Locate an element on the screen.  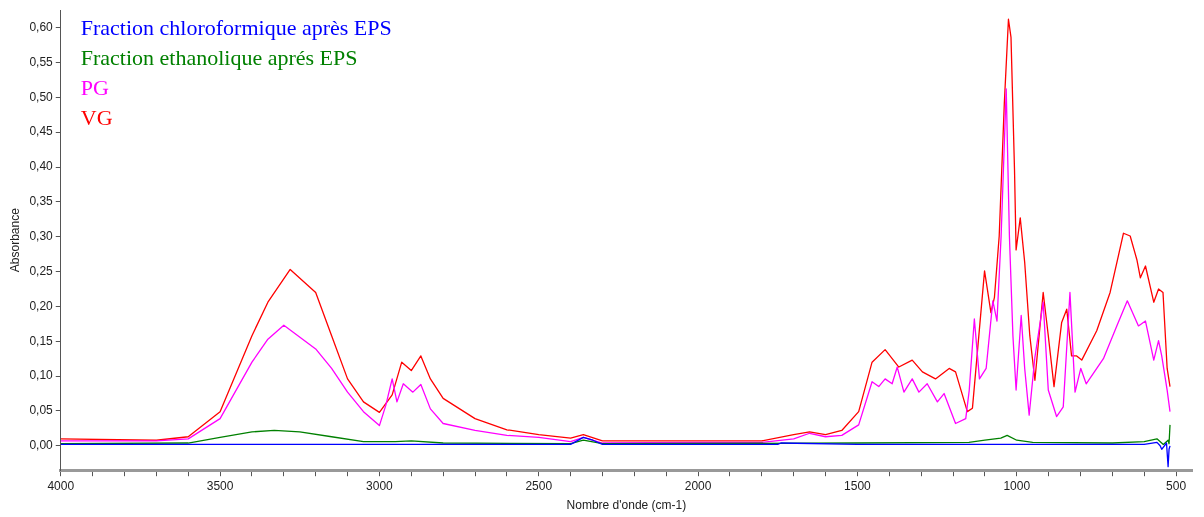
text: VG is located at coordinates (96, 117).